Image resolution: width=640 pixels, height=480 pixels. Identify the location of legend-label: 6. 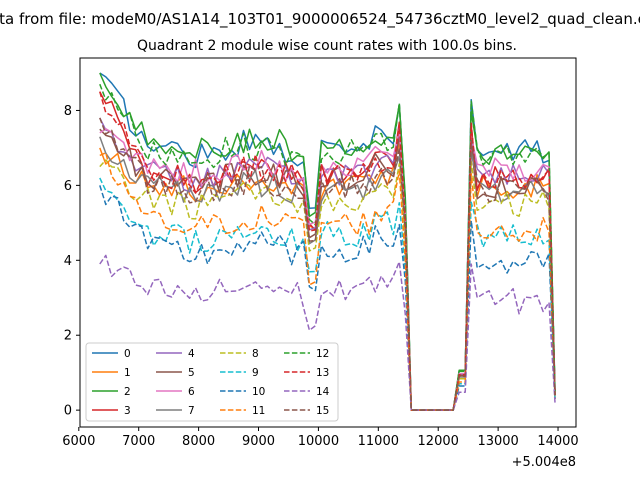
(191, 392).